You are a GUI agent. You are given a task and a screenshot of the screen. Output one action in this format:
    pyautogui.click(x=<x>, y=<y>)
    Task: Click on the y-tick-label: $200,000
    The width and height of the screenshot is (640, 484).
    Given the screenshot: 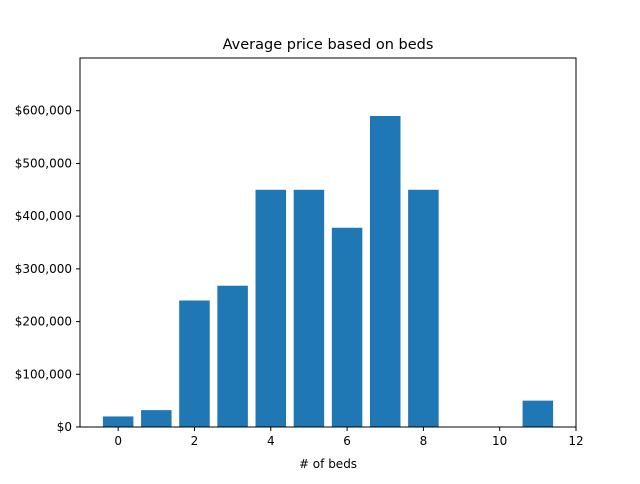 What is the action you would take?
    pyautogui.click(x=43, y=322)
    